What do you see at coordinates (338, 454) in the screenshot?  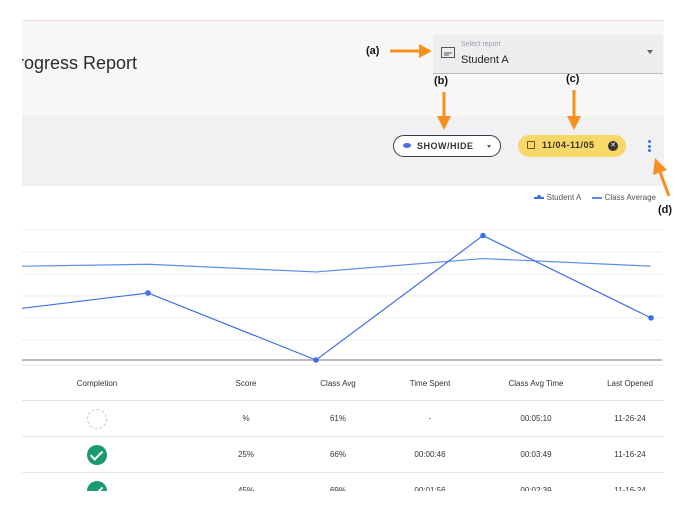 I see `class-avg-cell: 66%` at bounding box center [338, 454].